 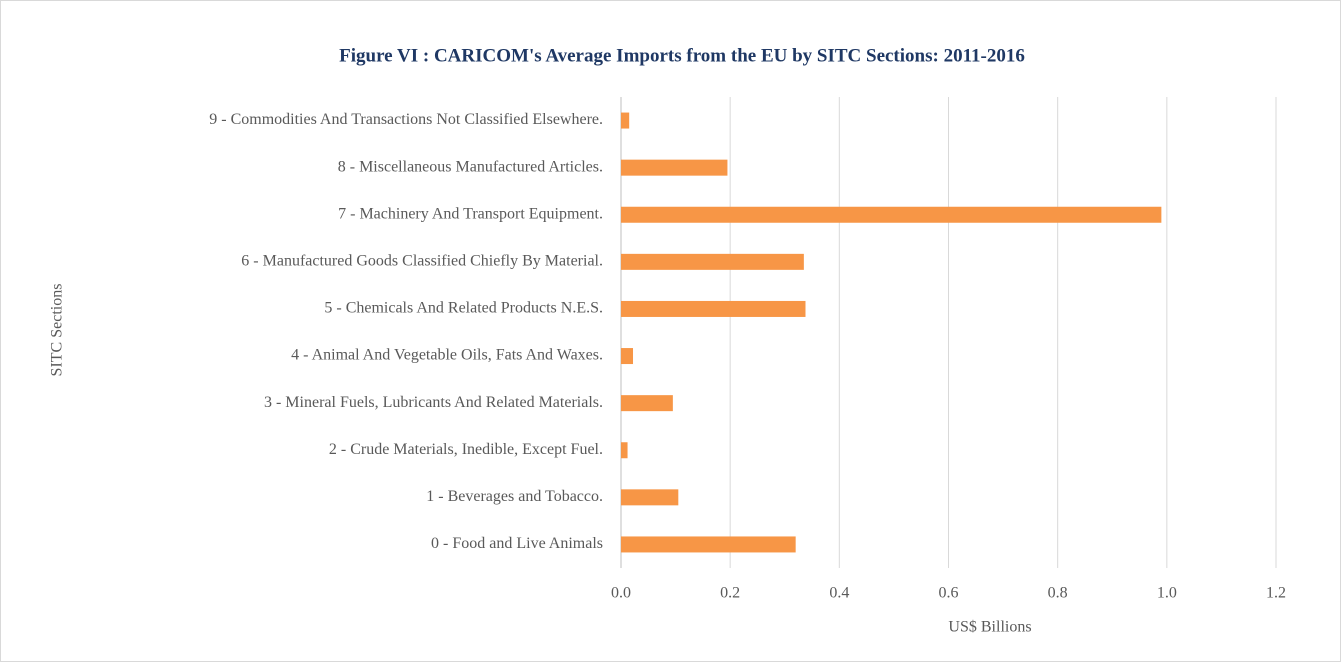 What do you see at coordinates (949, 593) in the screenshot?
I see `x-tick-label: 0.6` at bounding box center [949, 593].